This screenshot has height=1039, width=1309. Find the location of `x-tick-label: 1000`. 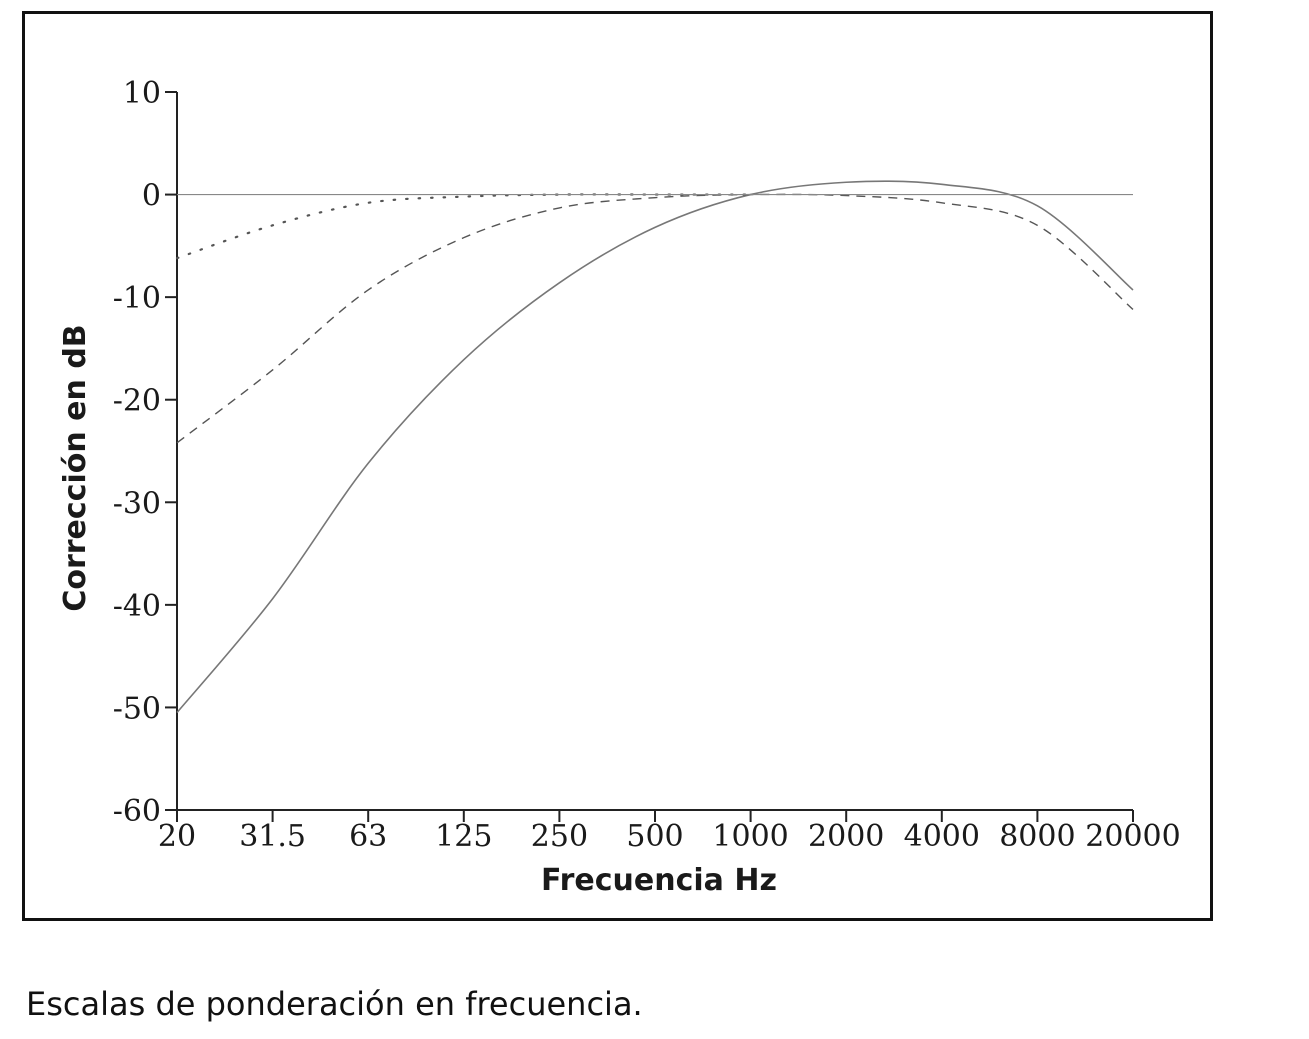

x-tick-label: 1000 is located at coordinates (750, 836).